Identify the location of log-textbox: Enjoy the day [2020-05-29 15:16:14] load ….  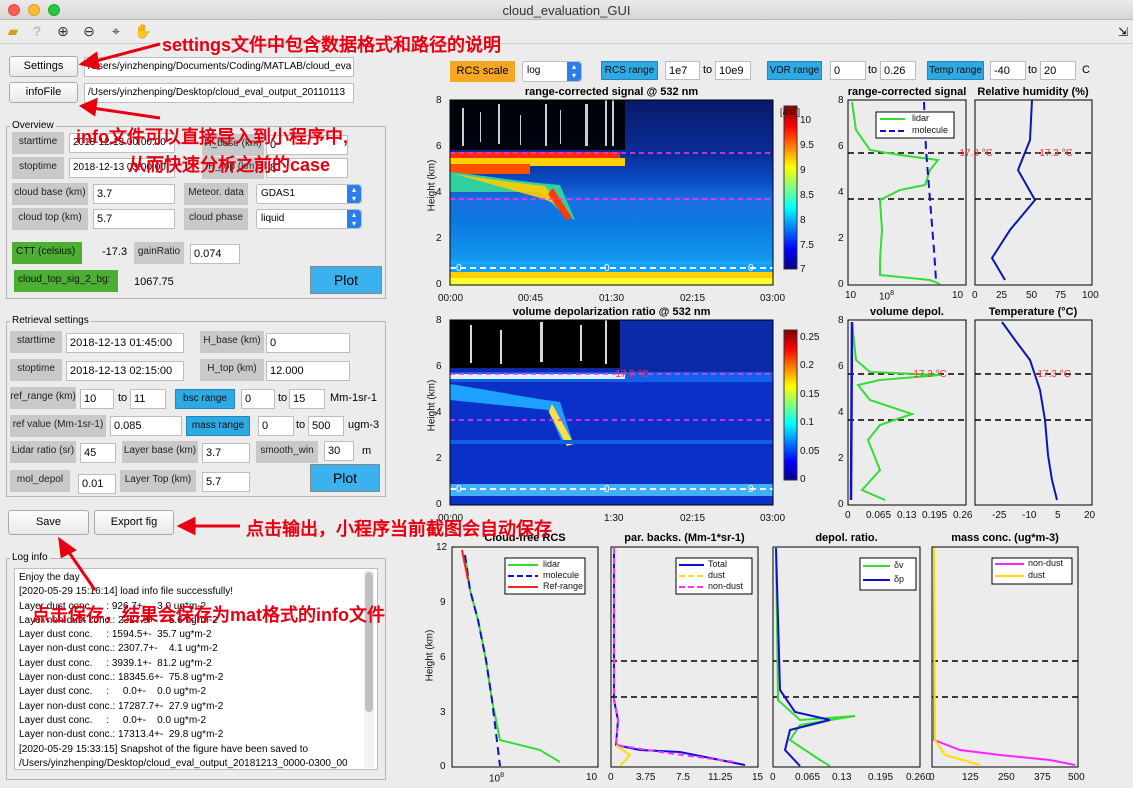
(196, 669).